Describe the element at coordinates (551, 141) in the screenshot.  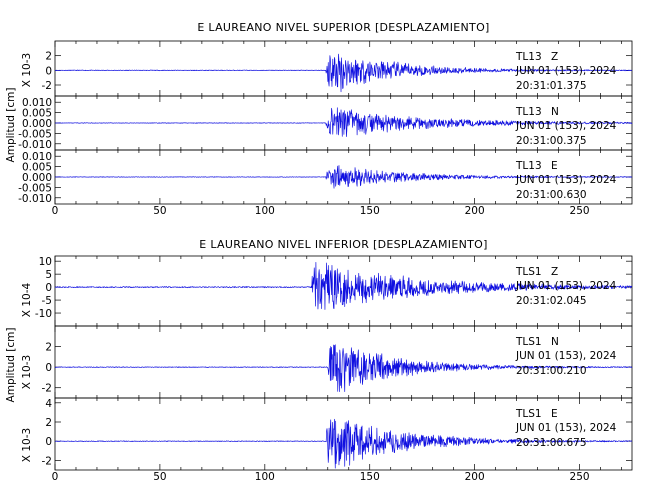
I see `record-time: 20:31:00.375` at that location.